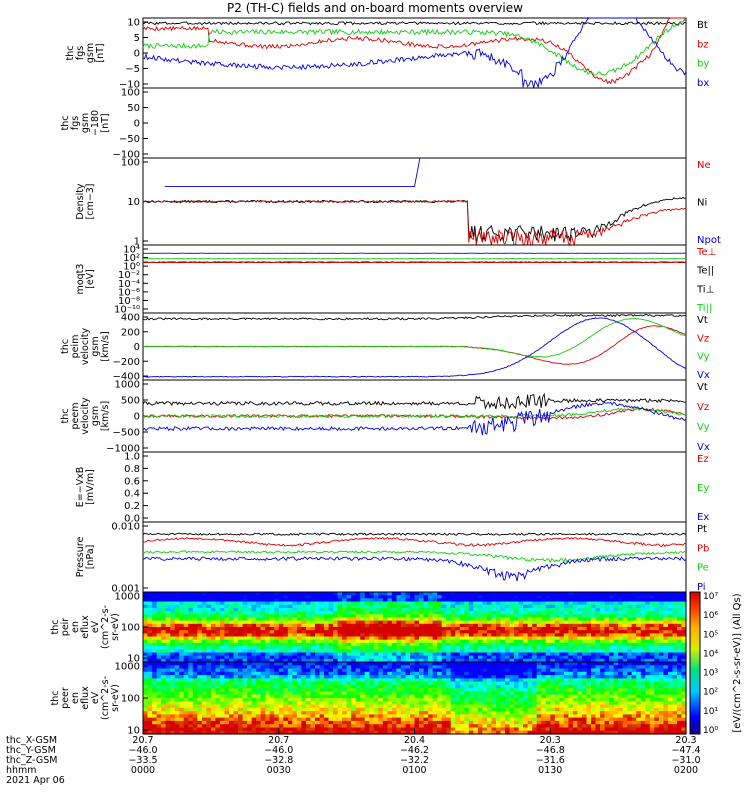  What do you see at coordinates (127, 310) in the screenshot?
I see `y-tick-label: 10⁻¹⁰` at bounding box center [127, 310].